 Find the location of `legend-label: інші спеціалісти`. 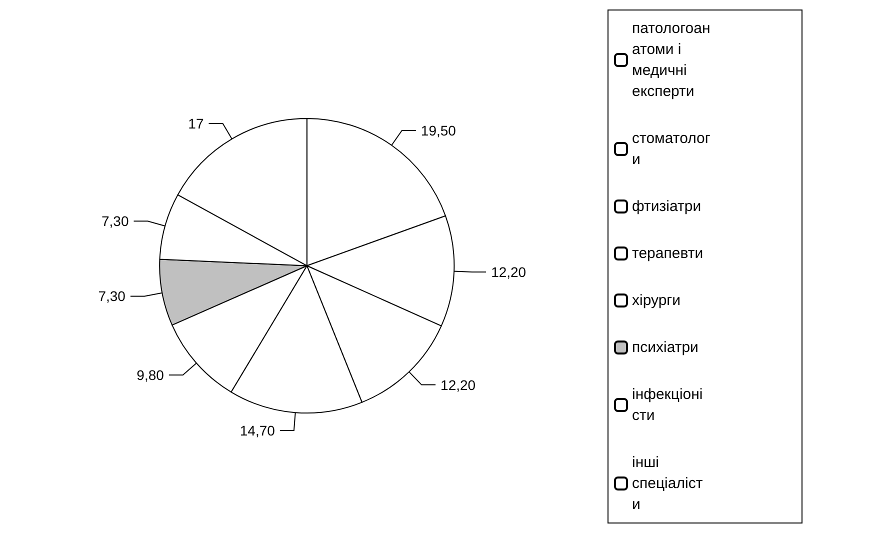

legend-label: інші спеціалісти is located at coordinates (667, 483).